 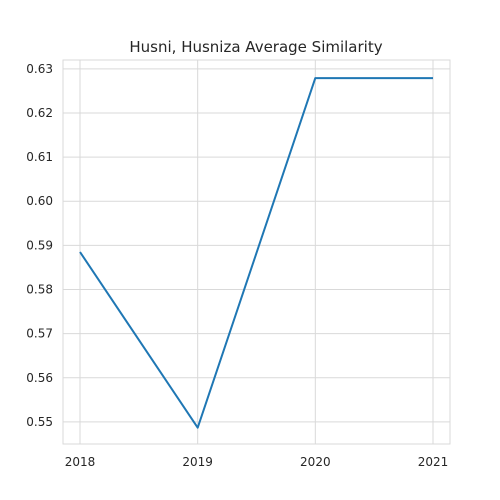 What do you see at coordinates (39, 69) in the screenshot?
I see `y-tick-label: 0.63` at bounding box center [39, 69].